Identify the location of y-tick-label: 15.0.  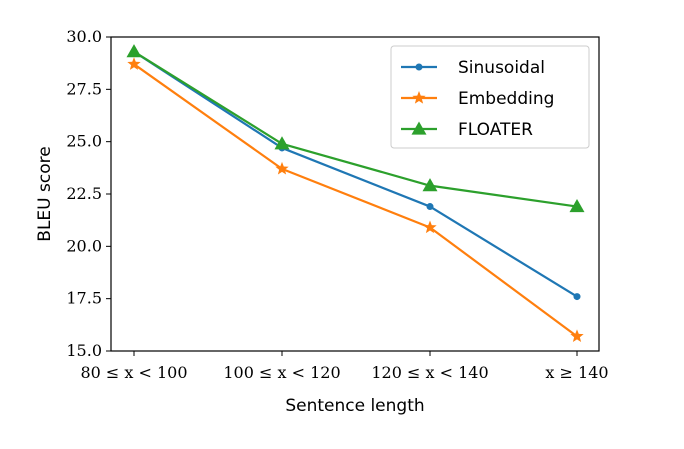
(84, 350).